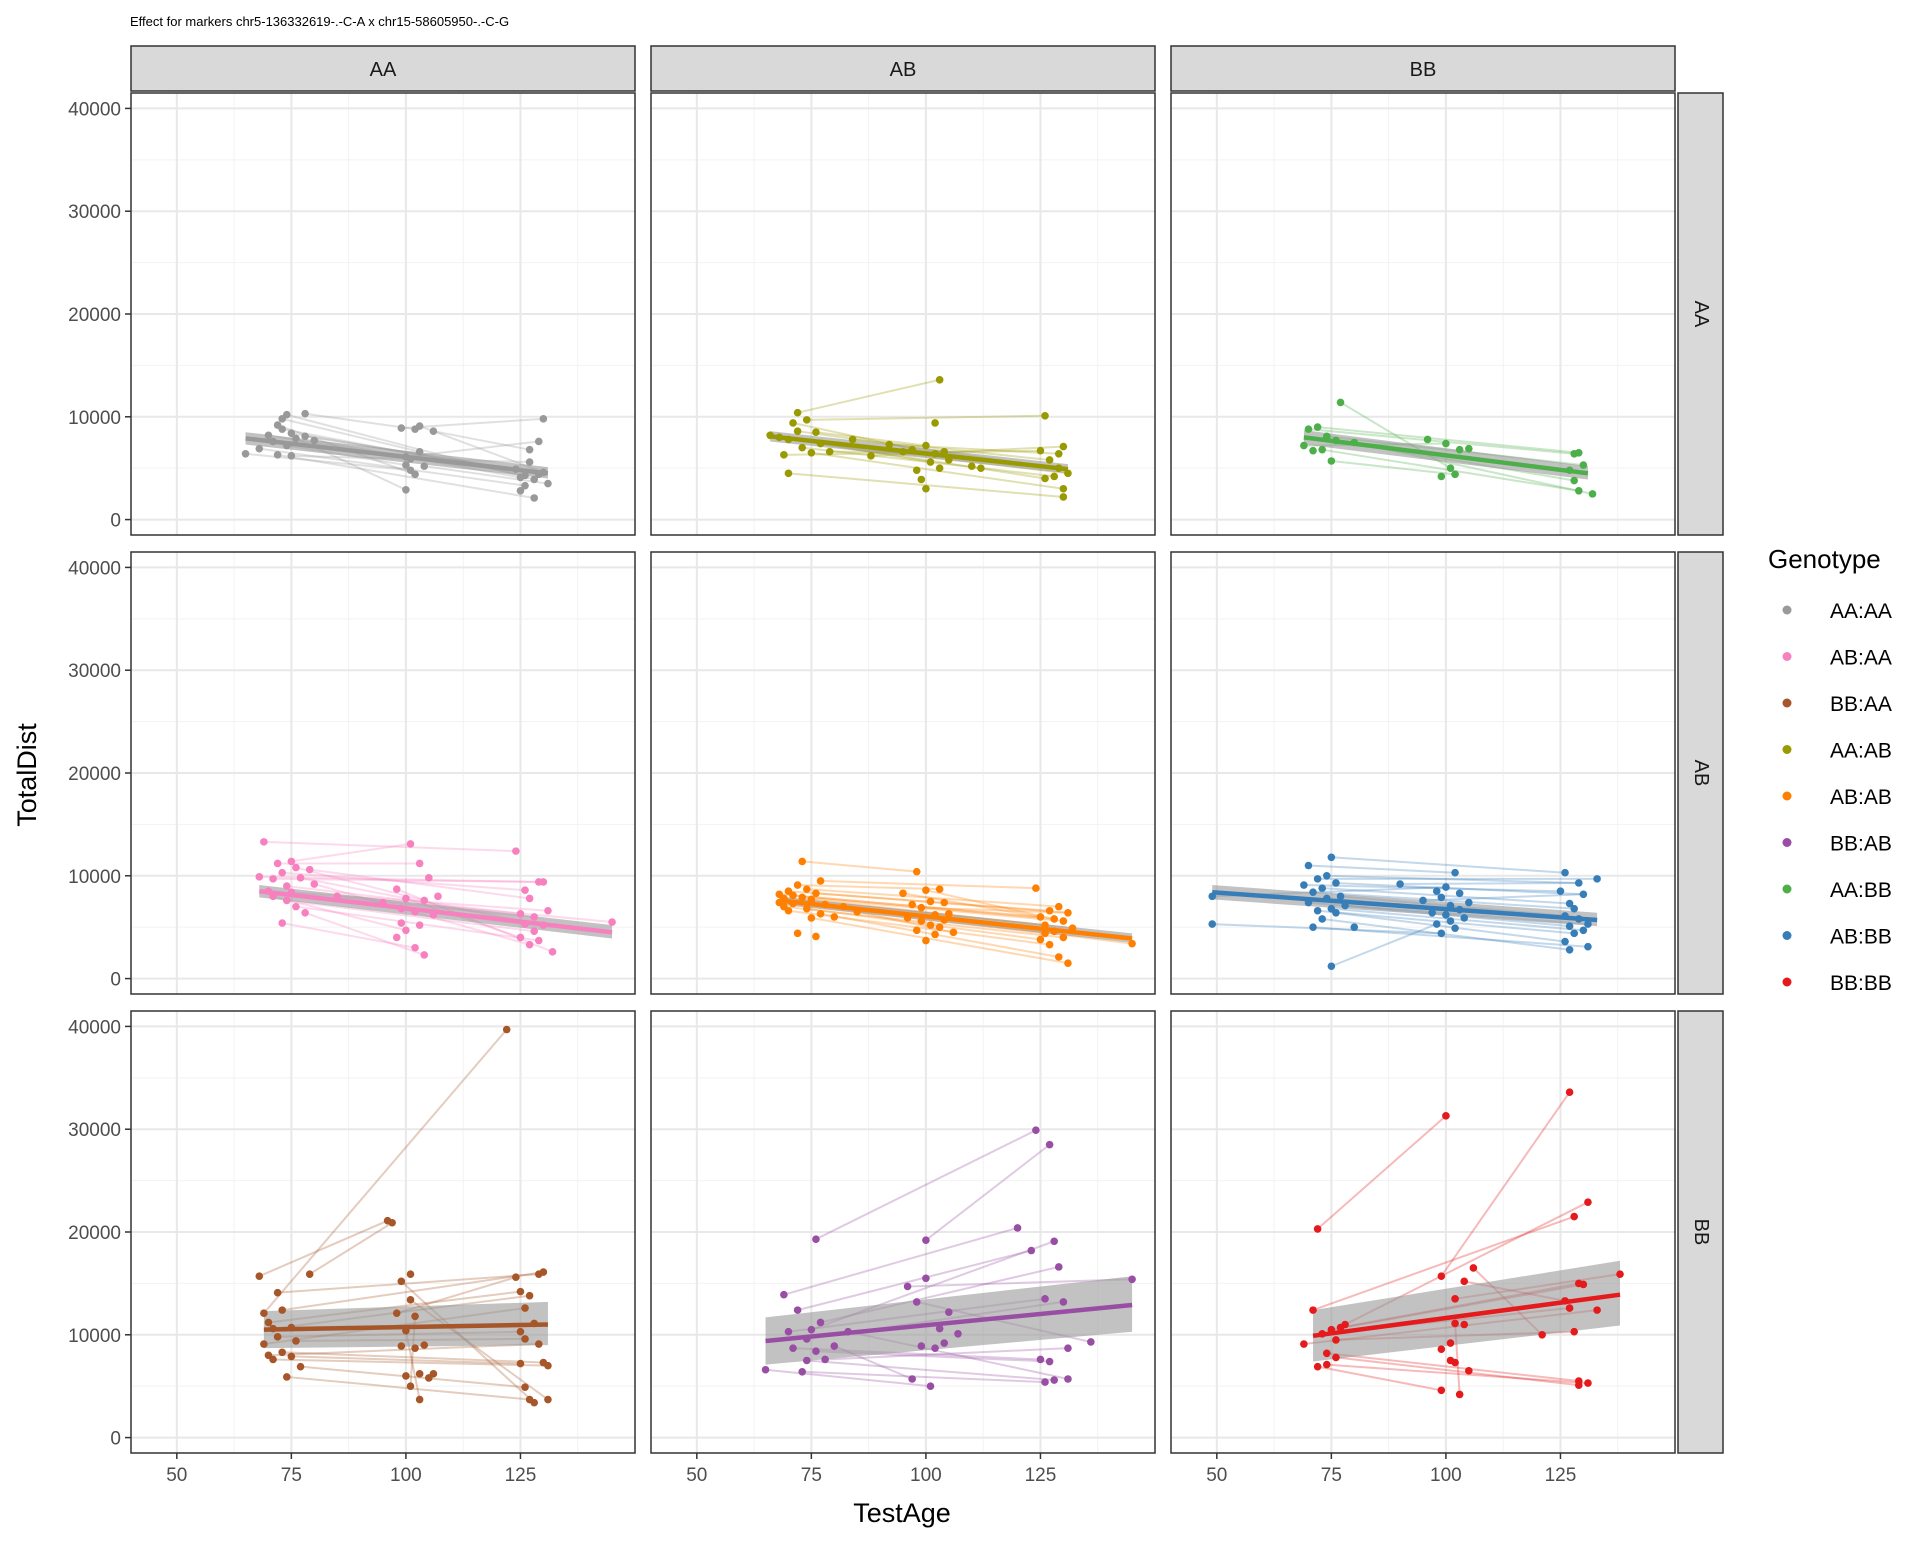 This screenshot has height=1541, width=1920. I want to click on x-tick-label: 125, so click(1041, 1475).